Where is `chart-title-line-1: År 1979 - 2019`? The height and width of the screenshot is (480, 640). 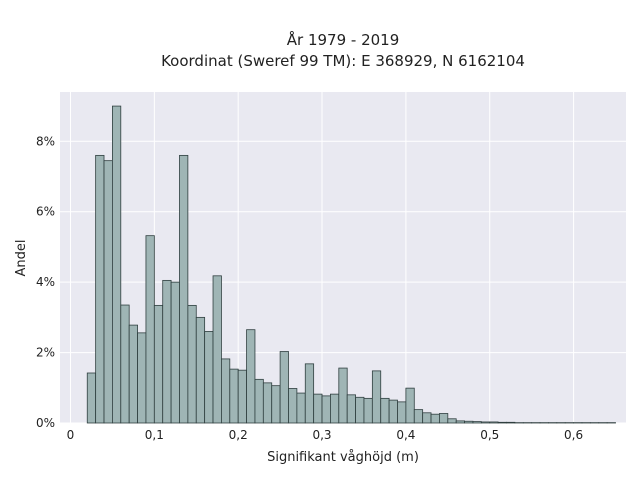
chart-title-line-1: År 1979 - 2019 is located at coordinates (343, 39).